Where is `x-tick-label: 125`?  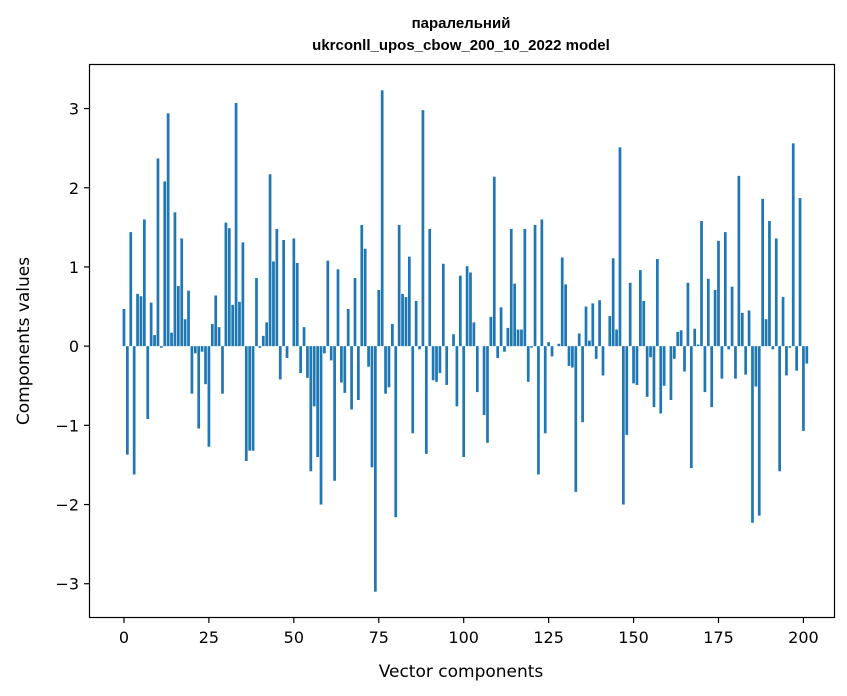
x-tick-label: 125 is located at coordinates (548, 637).